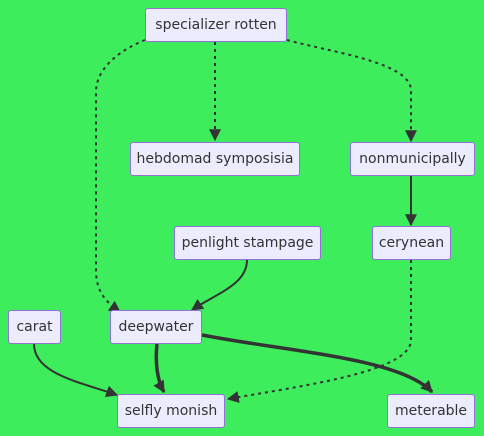 This screenshot has height=436, width=484. What do you see at coordinates (215, 159) in the screenshot?
I see `node-hebdomad-symposisia: hebdomad symposisia` at bounding box center [215, 159].